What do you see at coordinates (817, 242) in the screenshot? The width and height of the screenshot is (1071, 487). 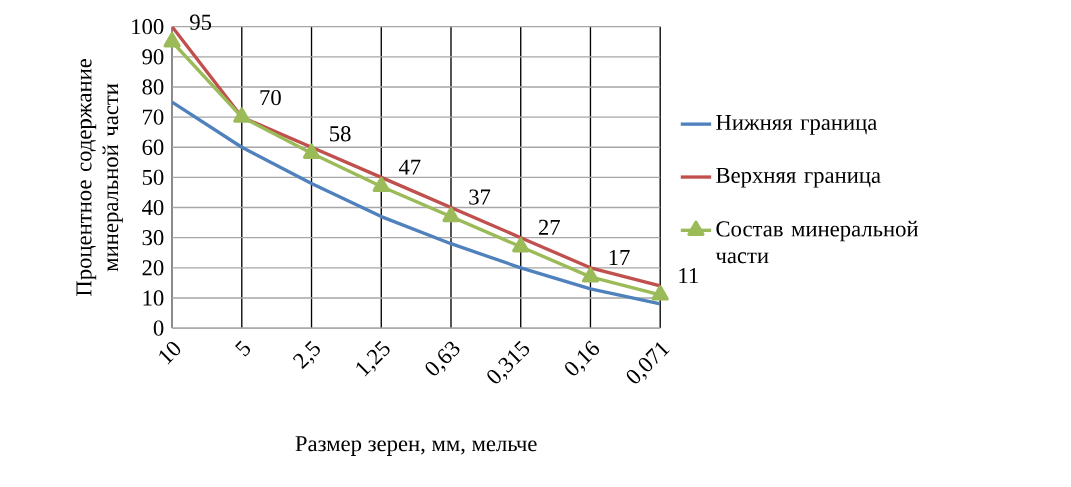 I see `legend-label: Состав минеральной части` at bounding box center [817, 242].